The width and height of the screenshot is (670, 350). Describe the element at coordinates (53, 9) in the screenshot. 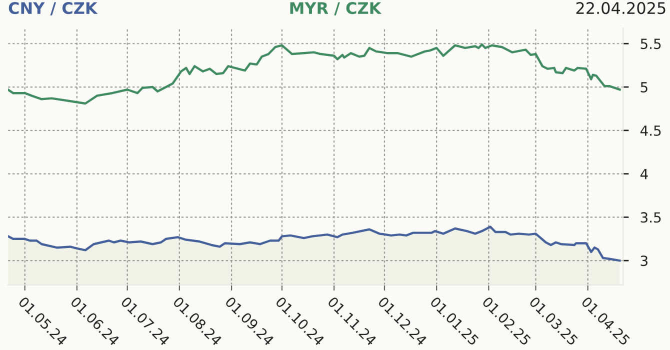

I see `text: CNY / CZK` at that location.